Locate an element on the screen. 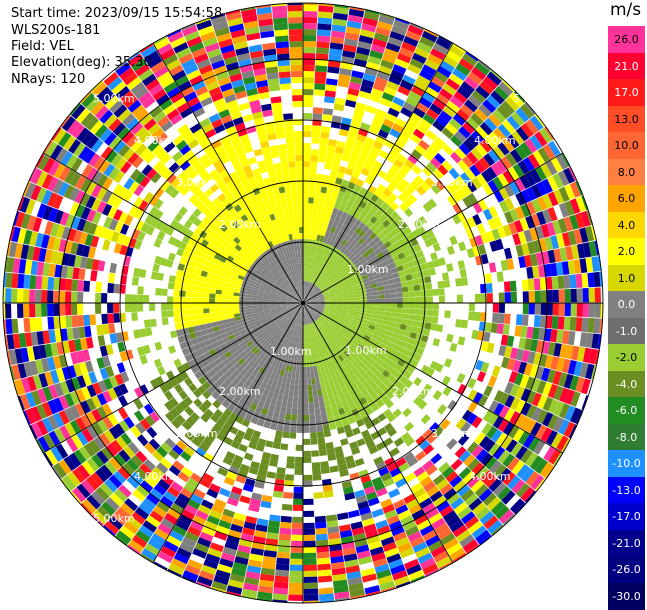 This screenshot has width=647, height=610. colorbar-label: 8.0 is located at coordinates (626, 172).